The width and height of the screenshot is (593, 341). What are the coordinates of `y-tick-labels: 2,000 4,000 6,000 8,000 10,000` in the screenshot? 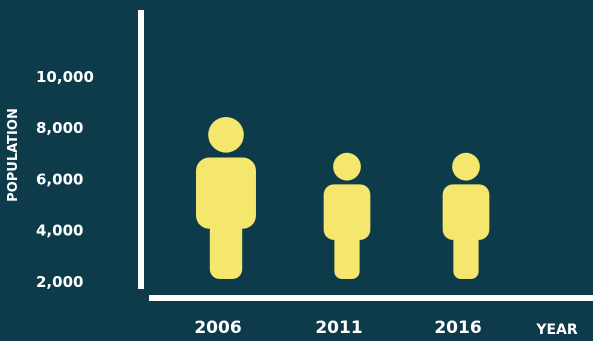 It's located at (65, 179).